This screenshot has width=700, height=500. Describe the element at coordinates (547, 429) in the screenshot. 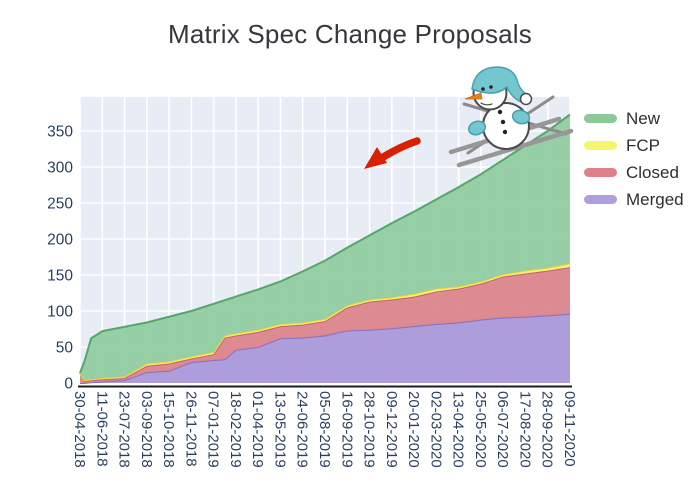

I see `x-tick-label: 28-09-2020` at that location.